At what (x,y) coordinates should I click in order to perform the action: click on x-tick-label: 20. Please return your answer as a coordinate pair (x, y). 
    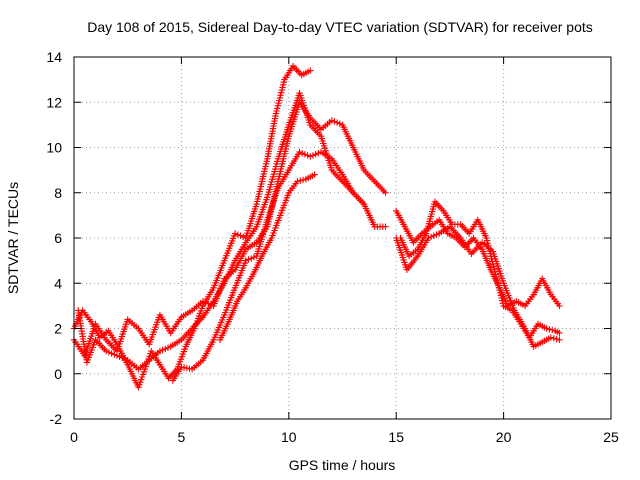
    Looking at the image, I should click on (504, 437).